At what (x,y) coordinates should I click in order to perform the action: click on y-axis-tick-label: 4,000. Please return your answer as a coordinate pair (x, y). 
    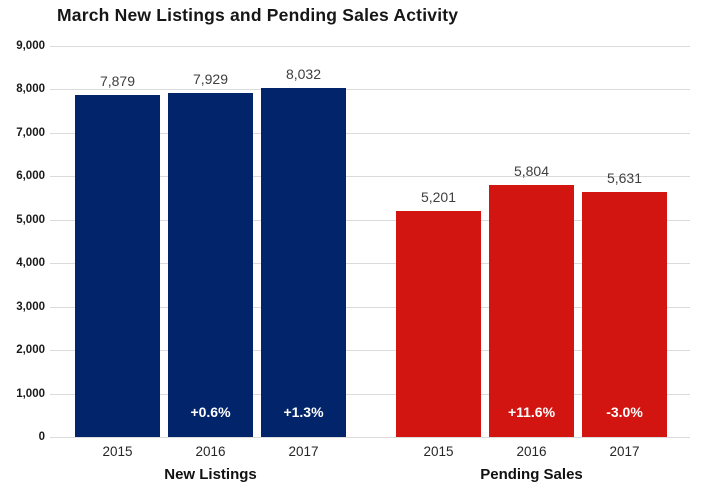
    Looking at the image, I should click on (30, 263).